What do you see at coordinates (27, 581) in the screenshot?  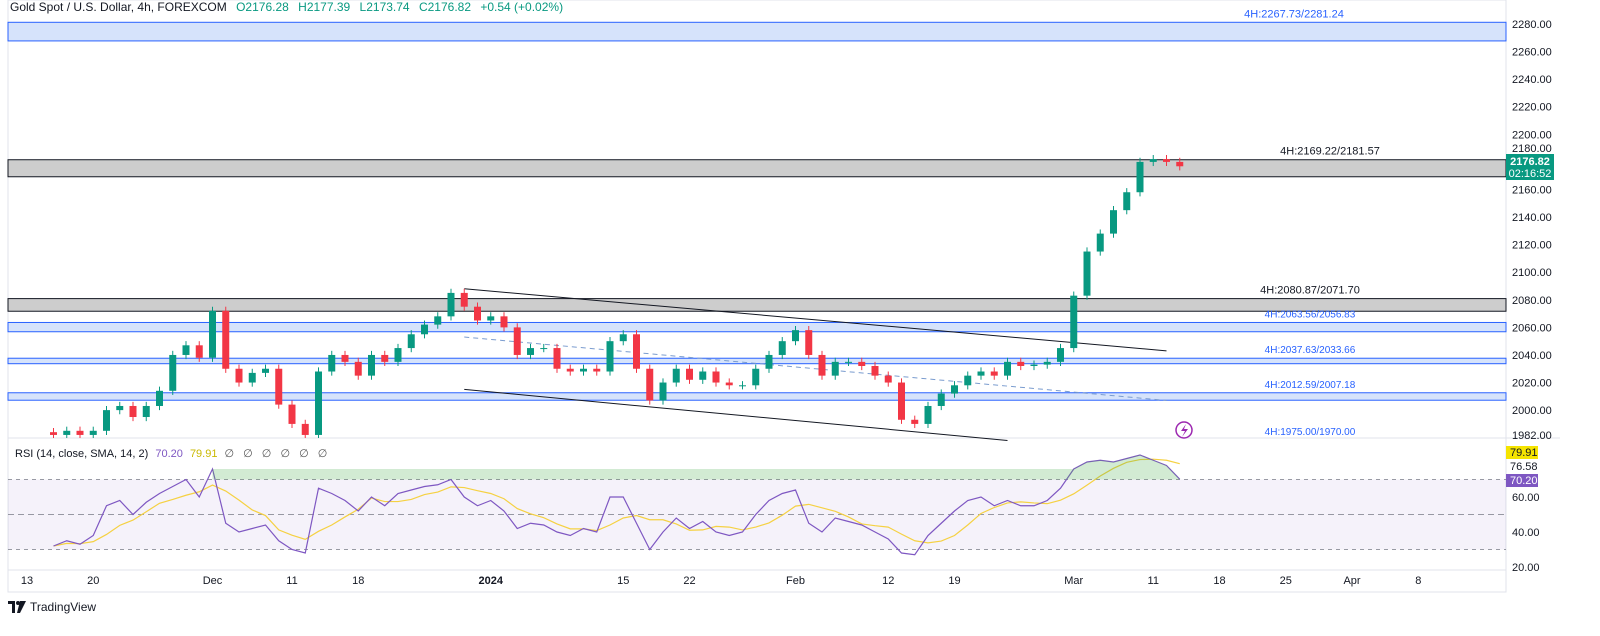 I see `time-tick-label: 13` at bounding box center [27, 581].